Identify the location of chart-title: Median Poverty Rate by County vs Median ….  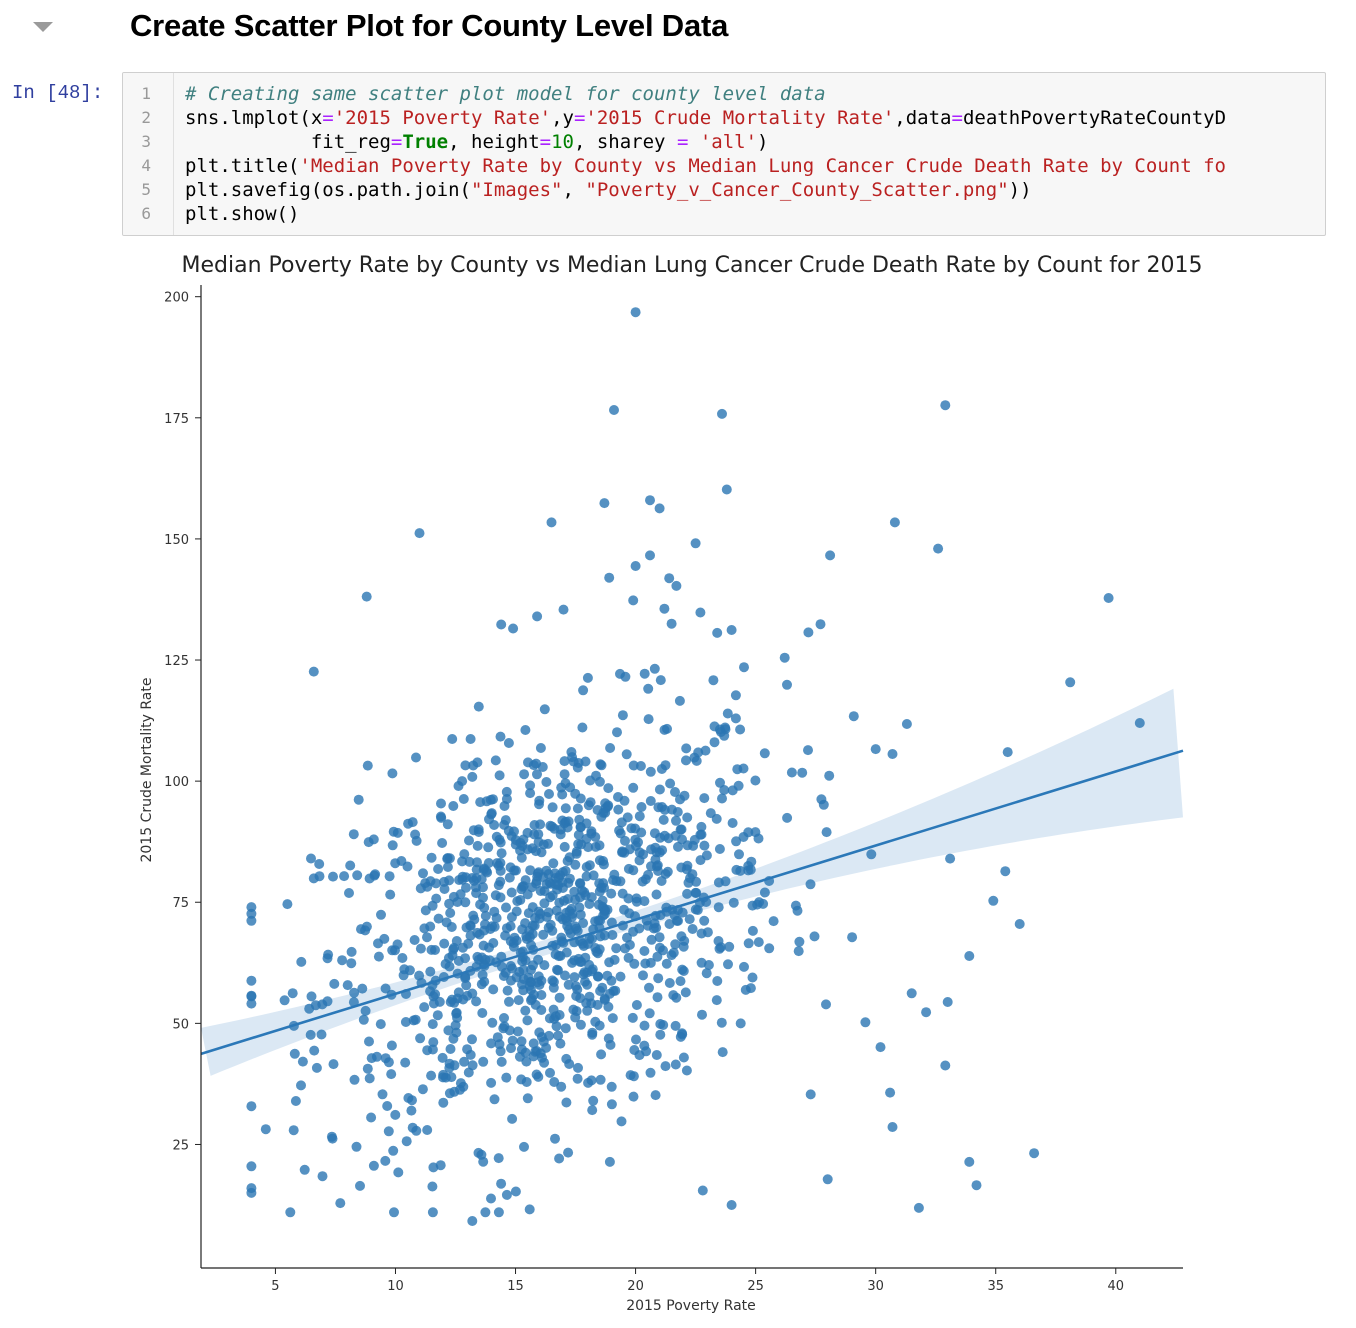
(692, 265).